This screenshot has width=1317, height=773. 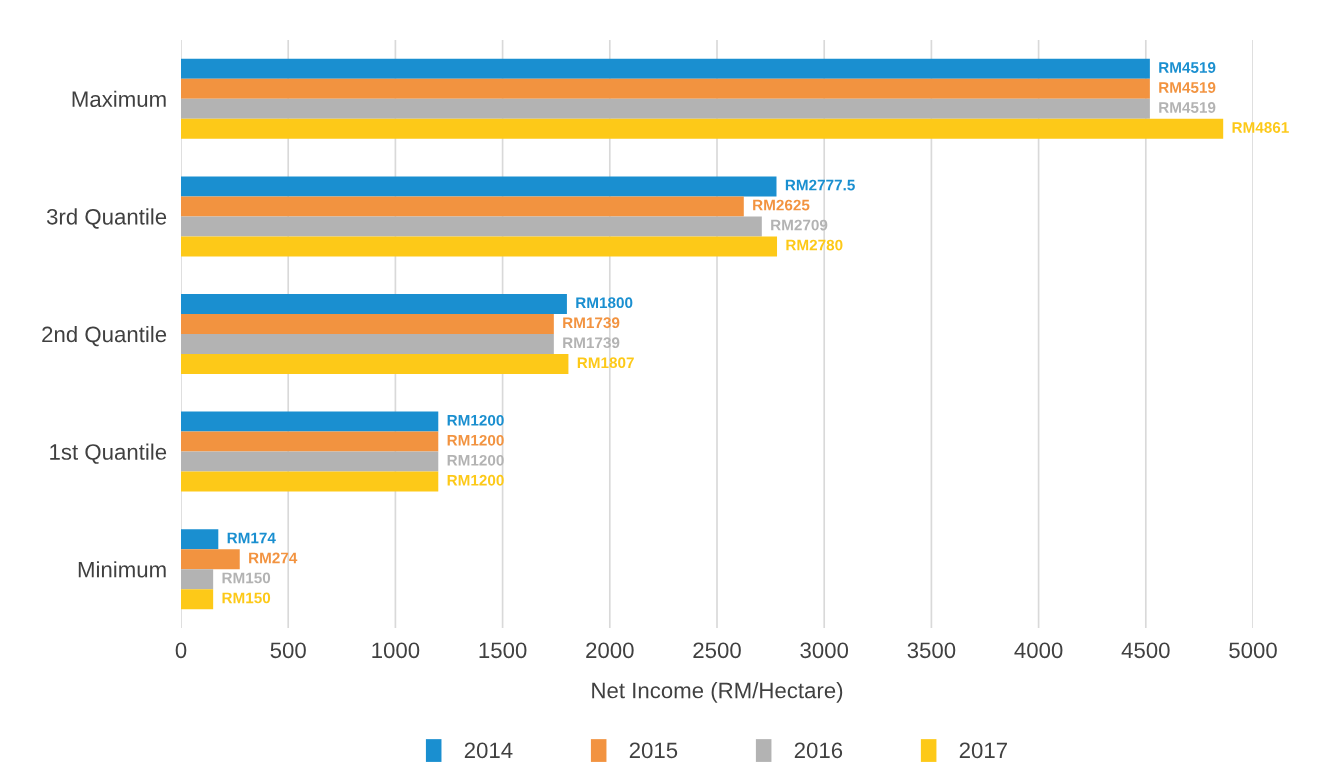 I want to click on y-tick-label: 1st Quantile, so click(x=108, y=453).